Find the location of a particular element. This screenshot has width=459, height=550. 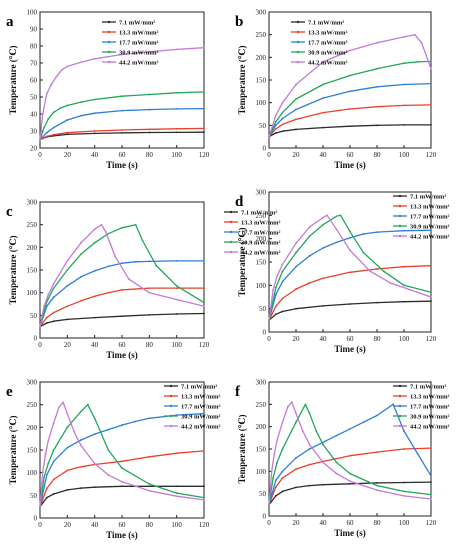

legend-label: 44.2 mW/mm² is located at coordinates (328, 63).